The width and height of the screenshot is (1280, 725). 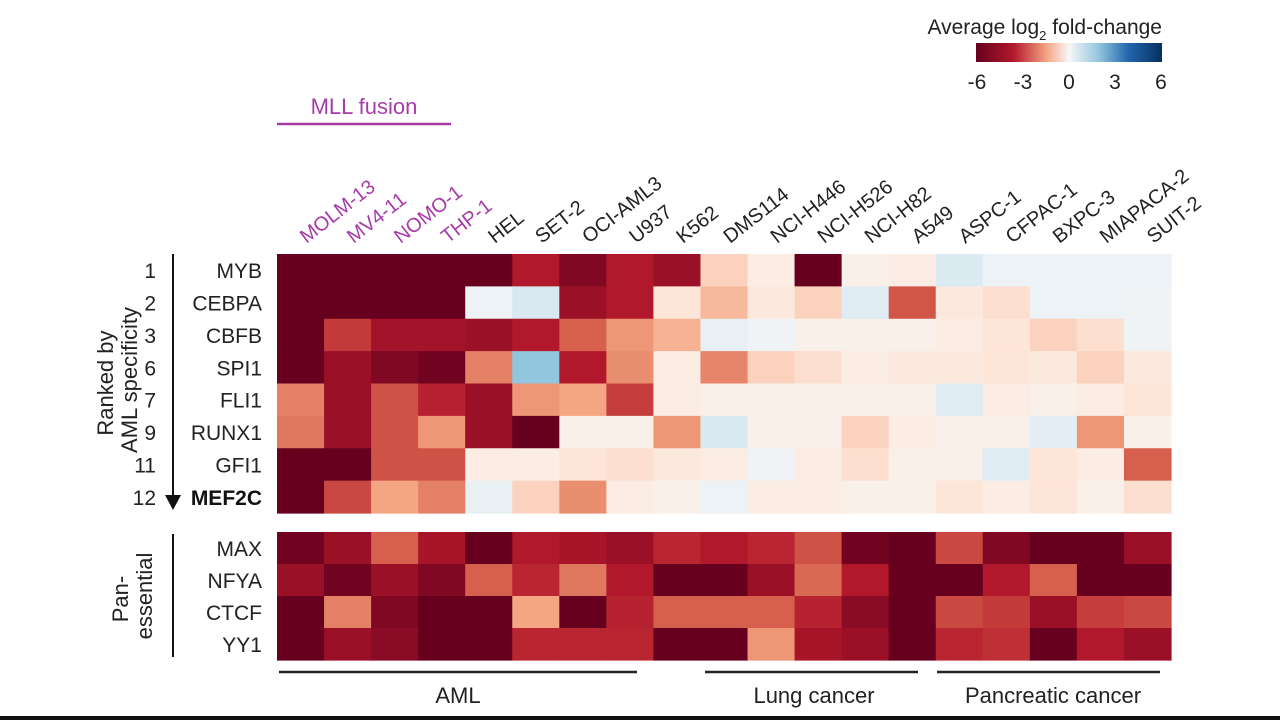 What do you see at coordinates (226, 498) in the screenshot?
I see `row-gene-label: MEF2C` at bounding box center [226, 498].